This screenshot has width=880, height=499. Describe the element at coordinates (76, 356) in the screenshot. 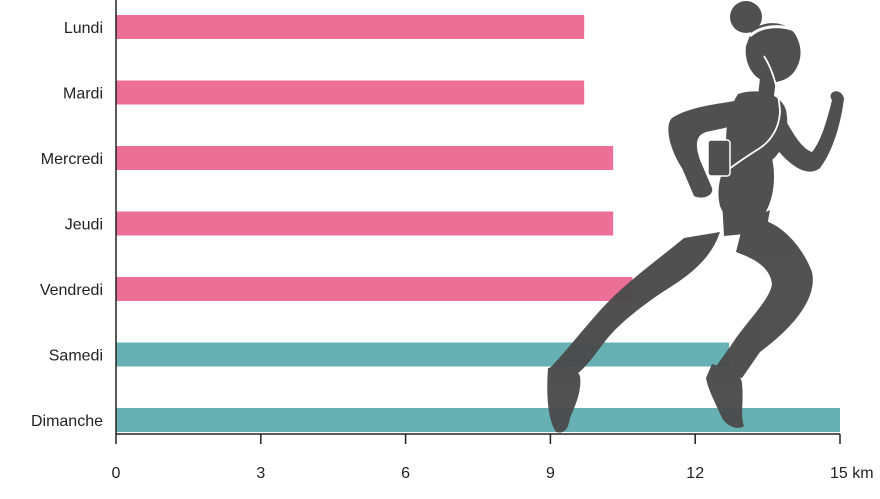

I see `category-label-samedi: Samedi` at that location.